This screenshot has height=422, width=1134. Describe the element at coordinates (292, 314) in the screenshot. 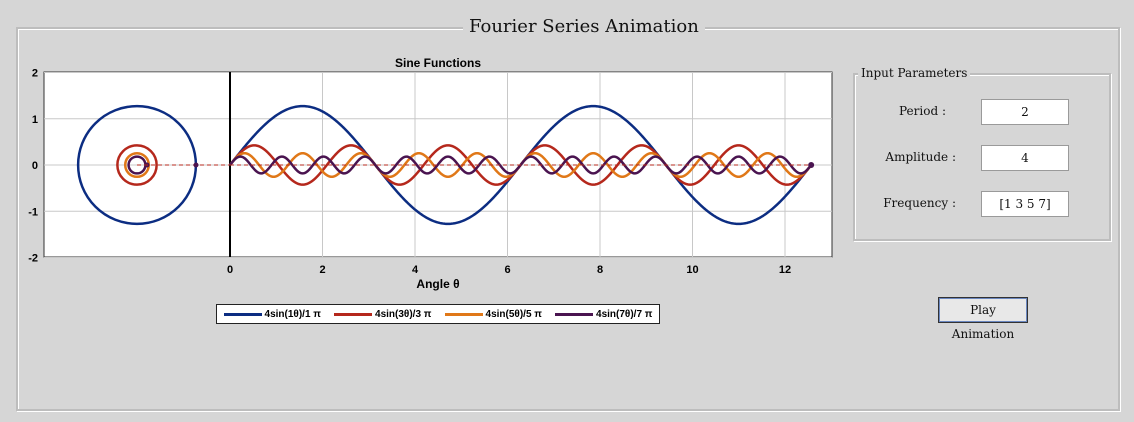

I see `legend-label: 4sin(1θ)/1 π` at that location.